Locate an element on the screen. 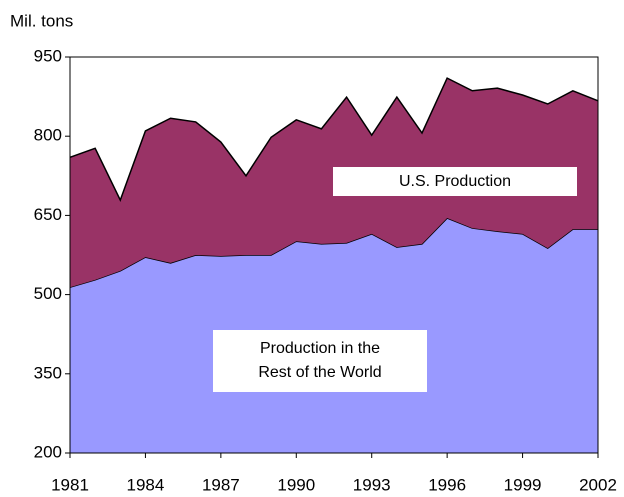  y-axis-label: Mil. tons is located at coordinates (41, 20).